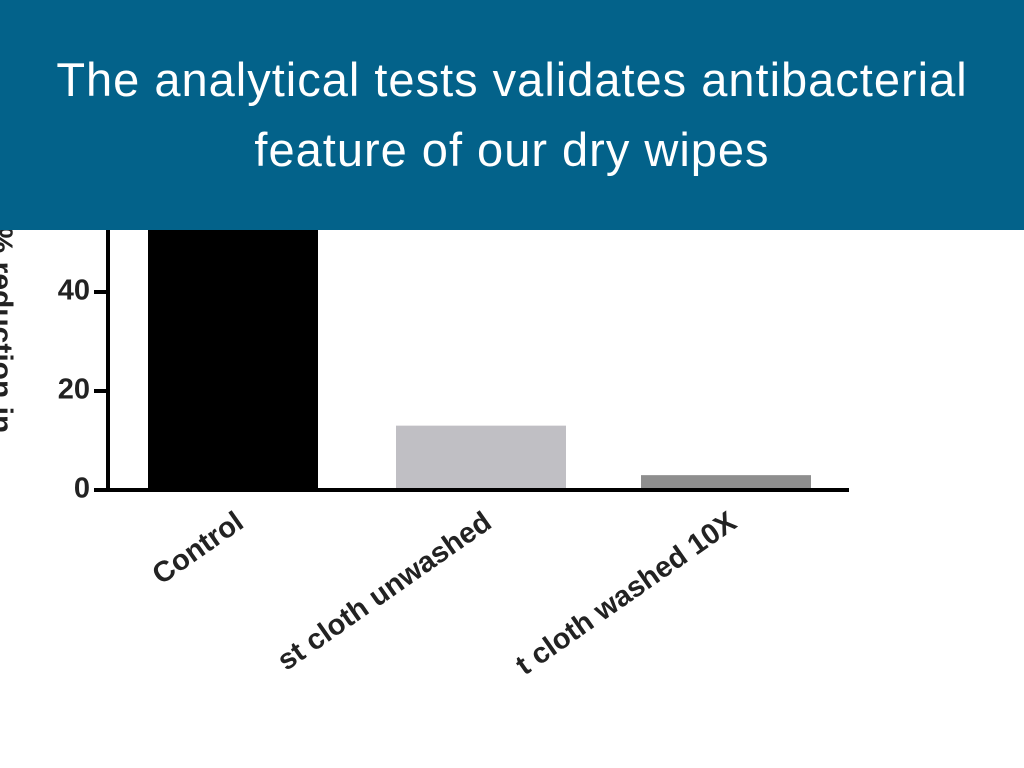  Describe the element at coordinates (82, 489) in the screenshot. I see `y-tick-label: 0` at that location.